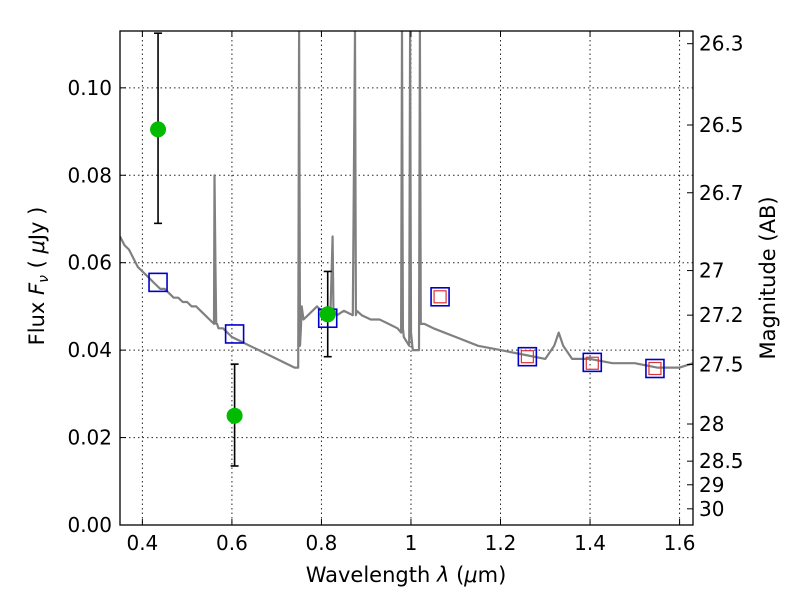 This screenshot has width=800, height=600. Describe the element at coordinates (38, 276) in the screenshot. I see `y-axis-label: Flux Fν ( μJy )` at that location.